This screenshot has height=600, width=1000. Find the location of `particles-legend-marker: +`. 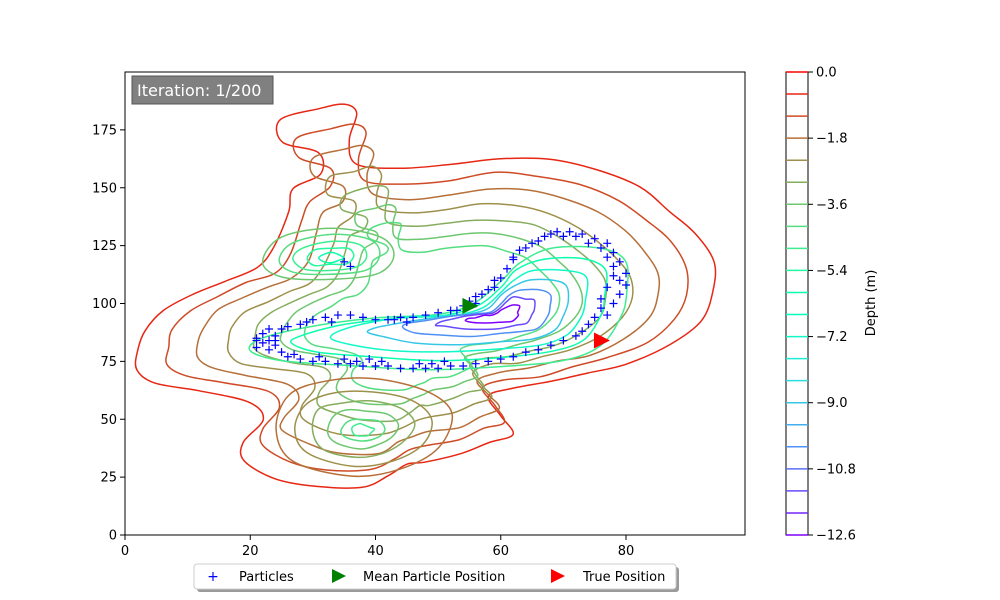

particles-legend-marker: + is located at coordinates (213, 577).